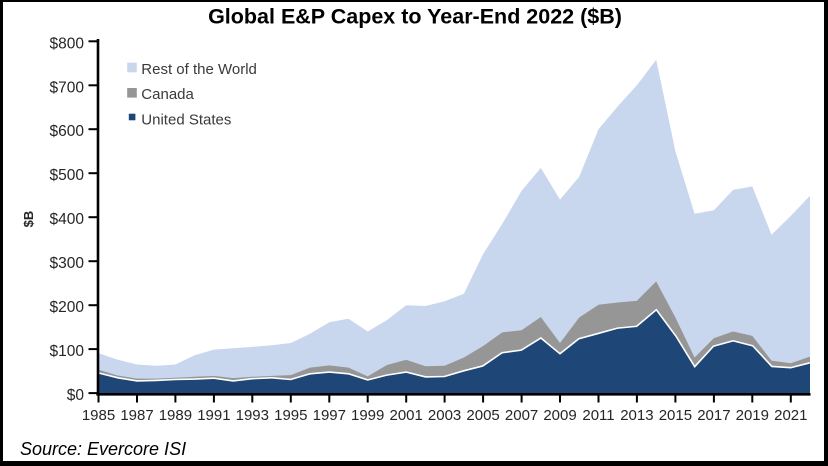 The height and width of the screenshot is (466, 828). What do you see at coordinates (790, 415) in the screenshot?
I see `svg-text: 2021` at bounding box center [790, 415].